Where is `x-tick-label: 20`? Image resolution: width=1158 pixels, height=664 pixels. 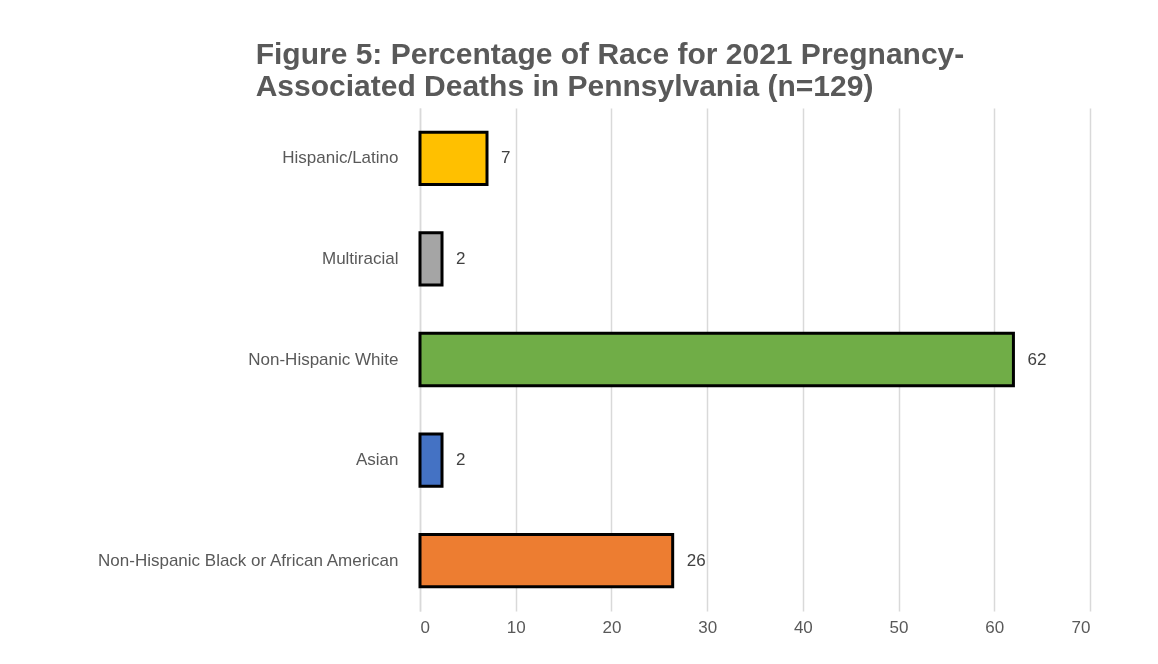
x-tick-label: 20 is located at coordinates (612, 627).